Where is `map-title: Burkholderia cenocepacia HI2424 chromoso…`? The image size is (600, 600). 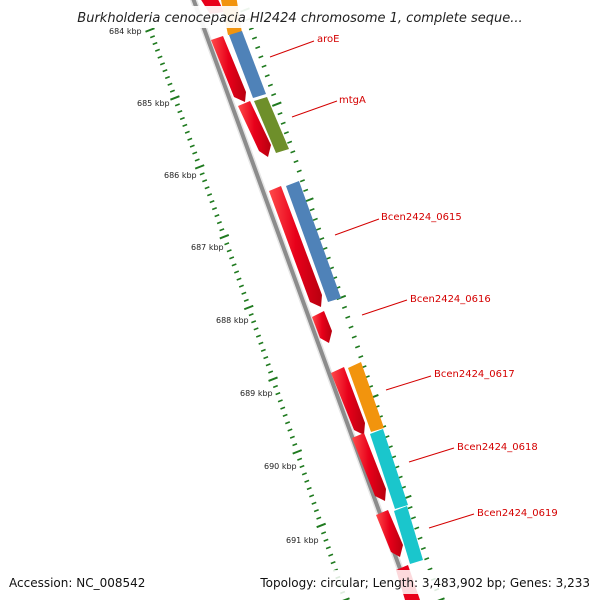 map-title: Burkholderia cenocepacia HI2424 chromoso… is located at coordinates (299, 18).